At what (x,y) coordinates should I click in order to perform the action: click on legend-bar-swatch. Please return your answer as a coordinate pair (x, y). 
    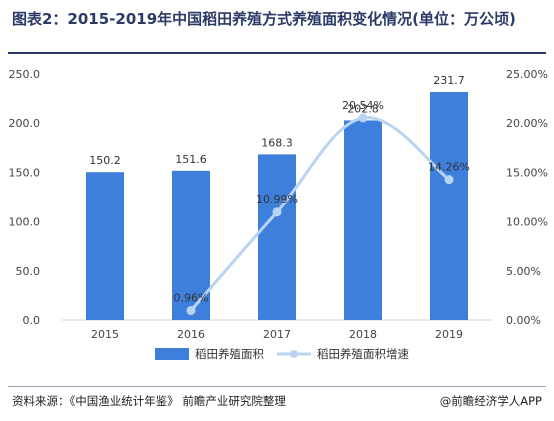
    Looking at the image, I should click on (172, 354).